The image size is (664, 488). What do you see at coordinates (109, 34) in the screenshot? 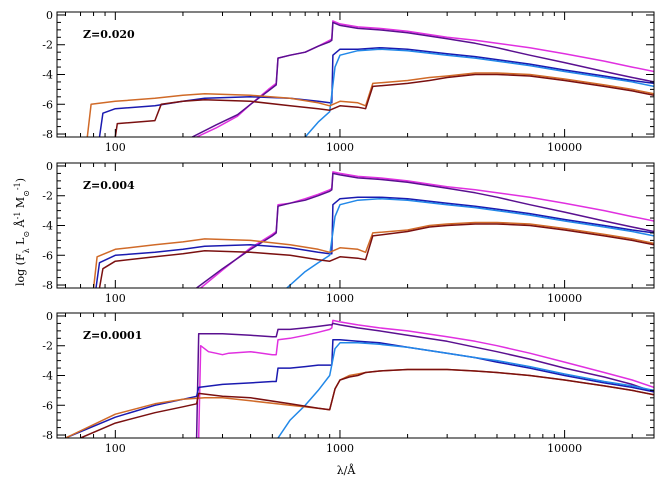
I see `panel-label: Z=0.020` at bounding box center [109, 34].